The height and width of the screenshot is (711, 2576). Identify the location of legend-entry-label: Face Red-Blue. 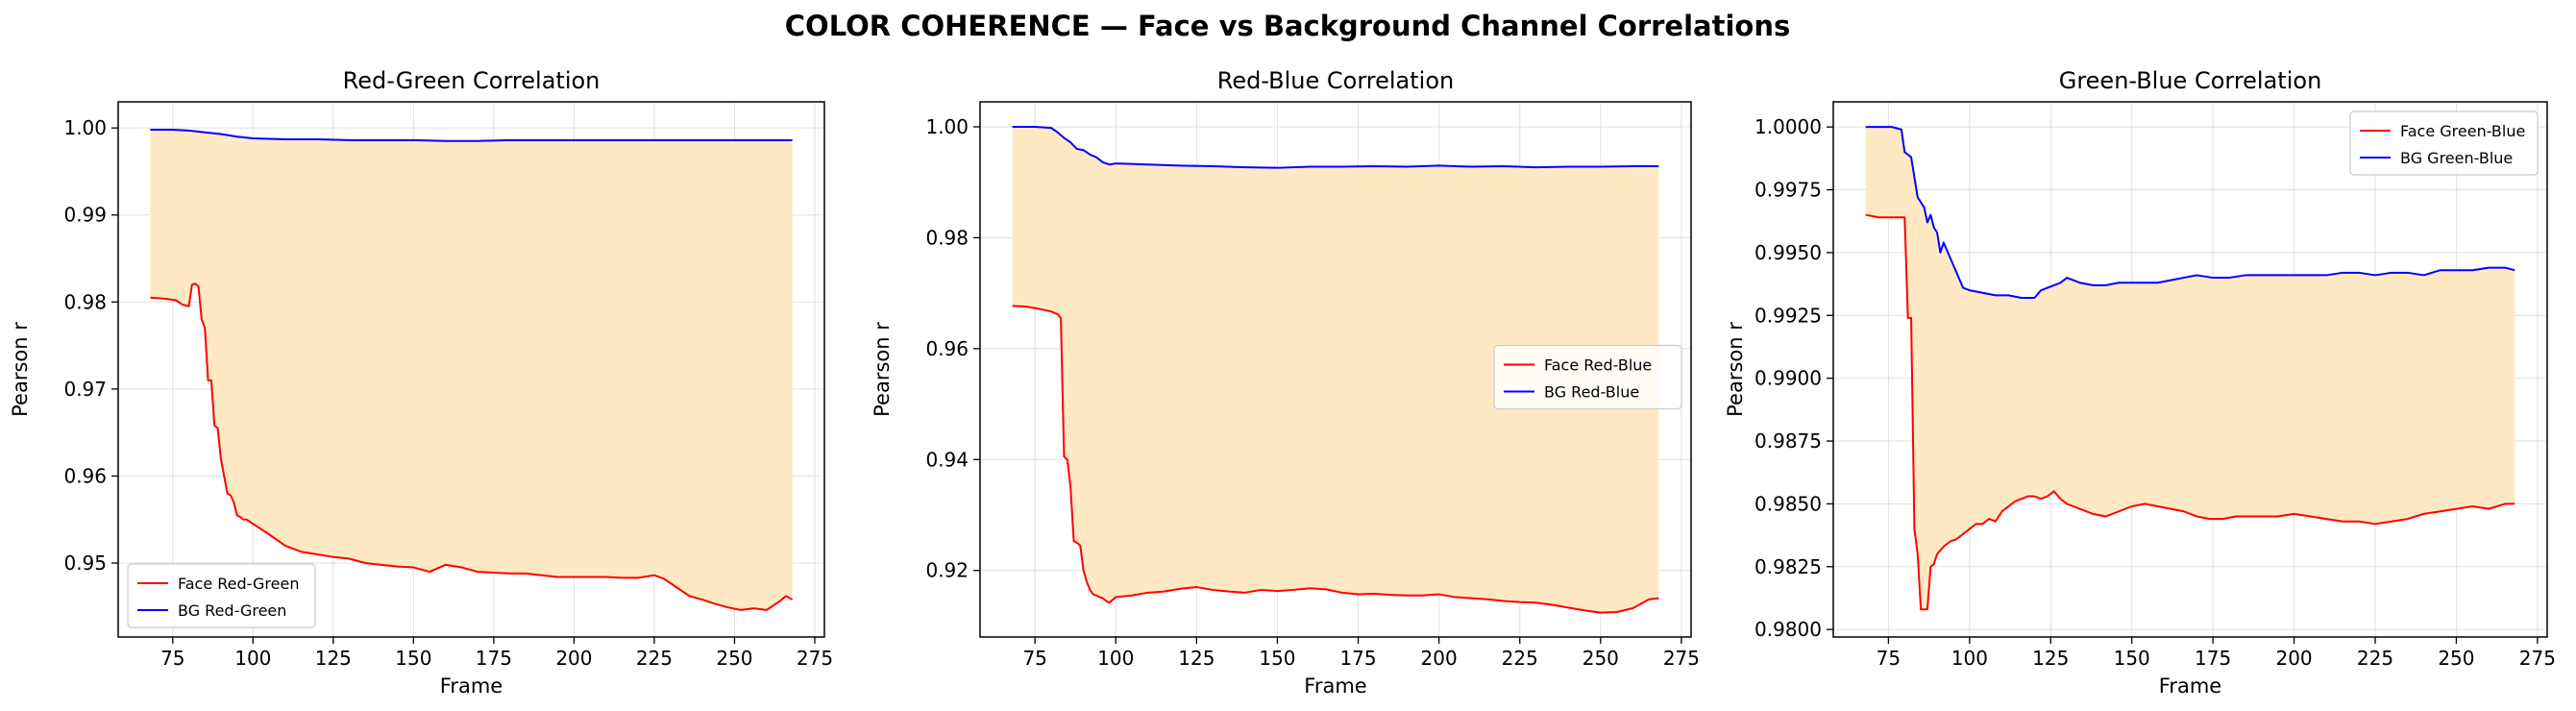
(1598, 366).